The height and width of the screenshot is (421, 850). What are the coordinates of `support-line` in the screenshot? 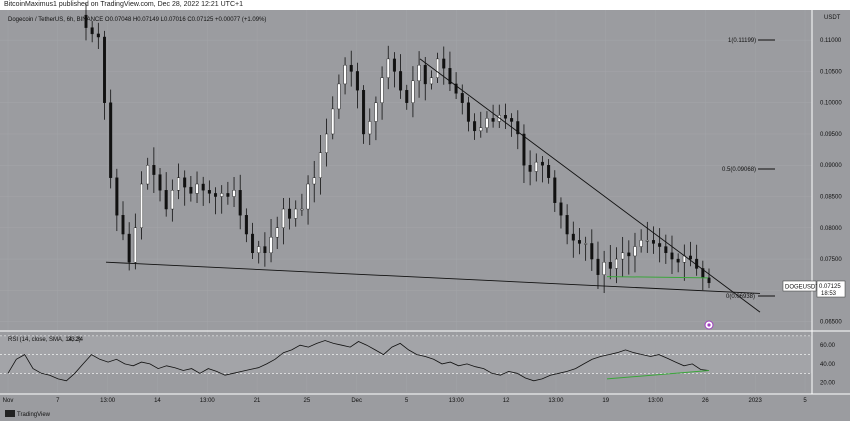 It's located at (433, 277).